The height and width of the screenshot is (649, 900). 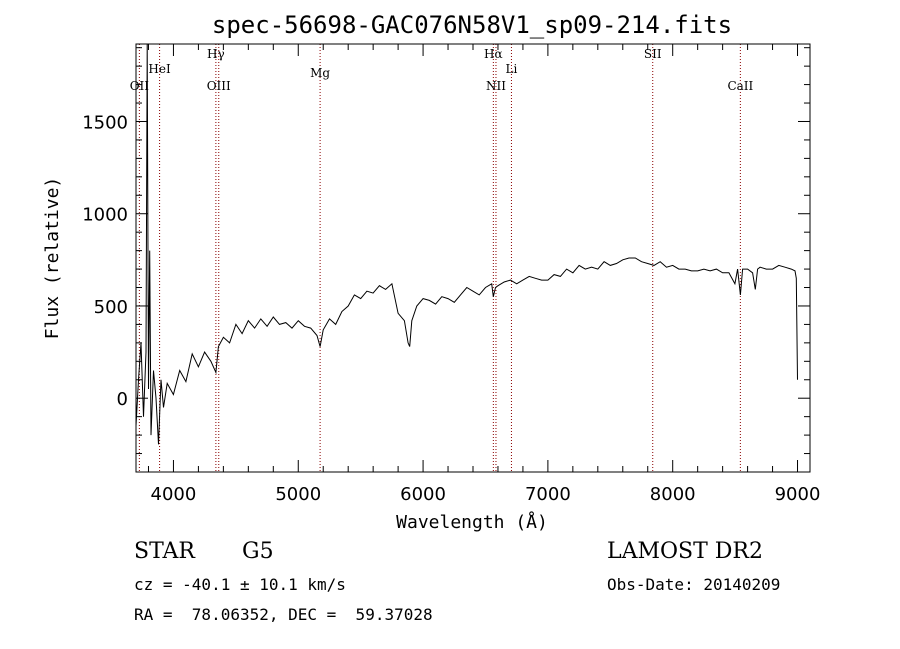 What do you see at coordinates (216, 54) in the screenshot?
I see `emission-line-label: Hγ` at bounding box center [216, 54].